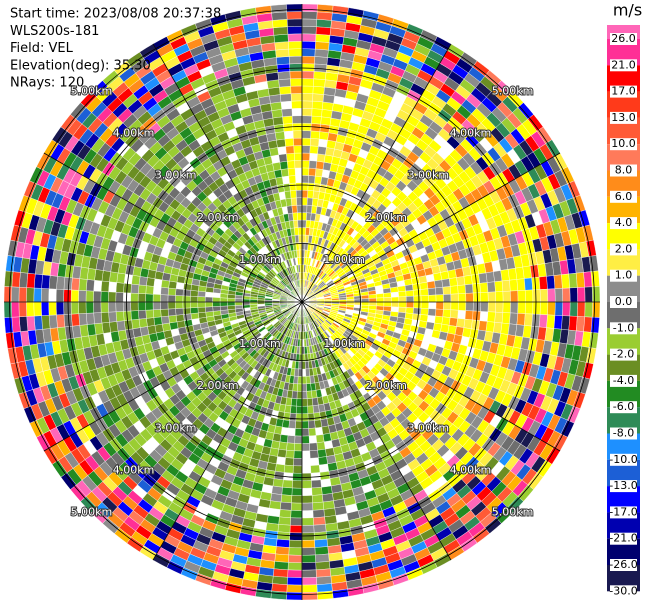  Describe the element at coordinates (218, 385) in the screenshot. I see `range-label: 2.00km` at that location.